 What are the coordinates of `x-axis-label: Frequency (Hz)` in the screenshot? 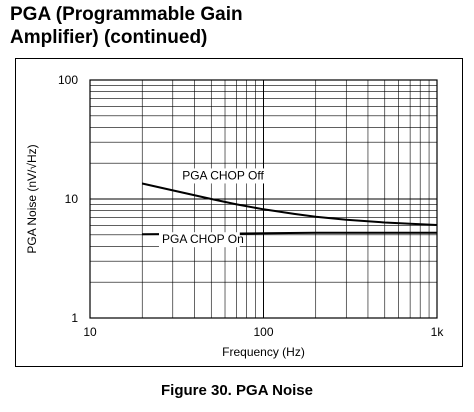 It's located at (263, 352).